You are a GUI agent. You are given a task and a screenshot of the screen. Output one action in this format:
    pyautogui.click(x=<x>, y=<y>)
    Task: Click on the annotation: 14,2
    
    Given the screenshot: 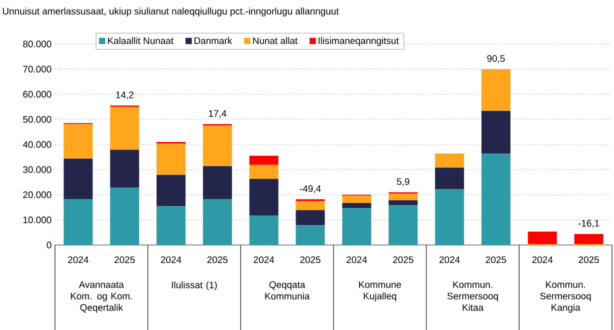 What is the action you would take?
    pyautogui.click(x=125, y=95)
    